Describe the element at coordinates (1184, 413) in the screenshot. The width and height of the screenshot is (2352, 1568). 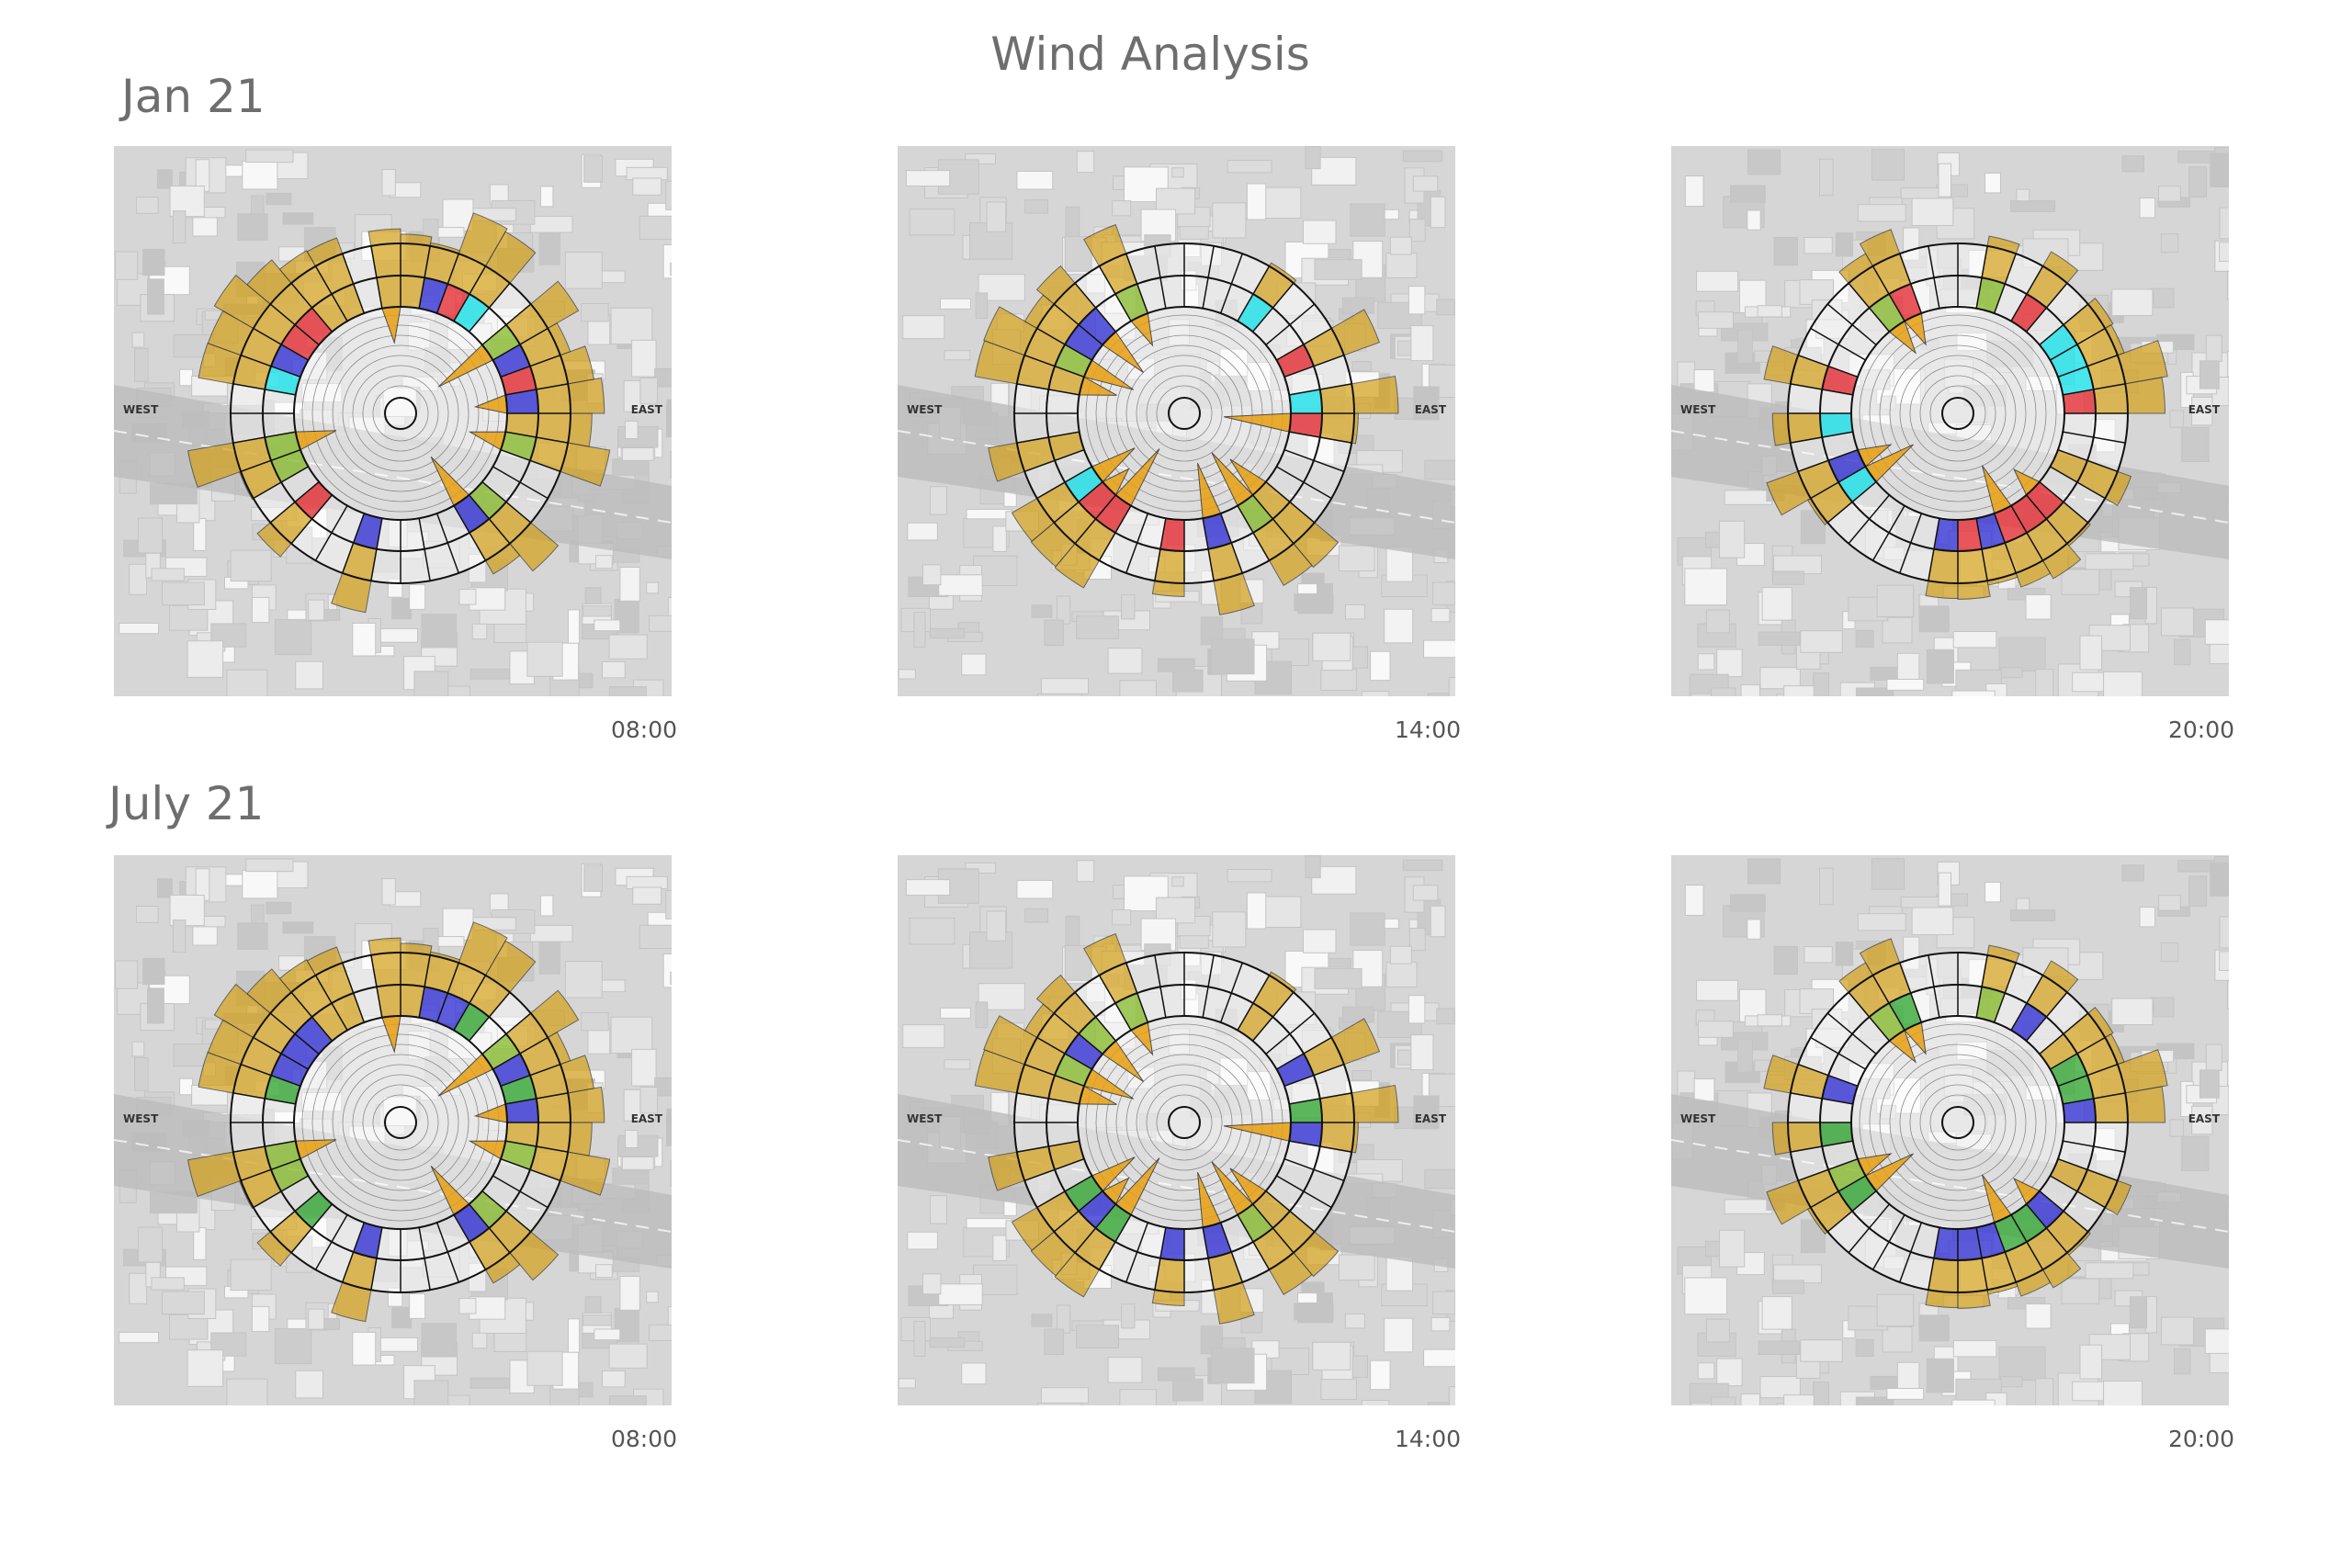
I see `rose-center` at that location.